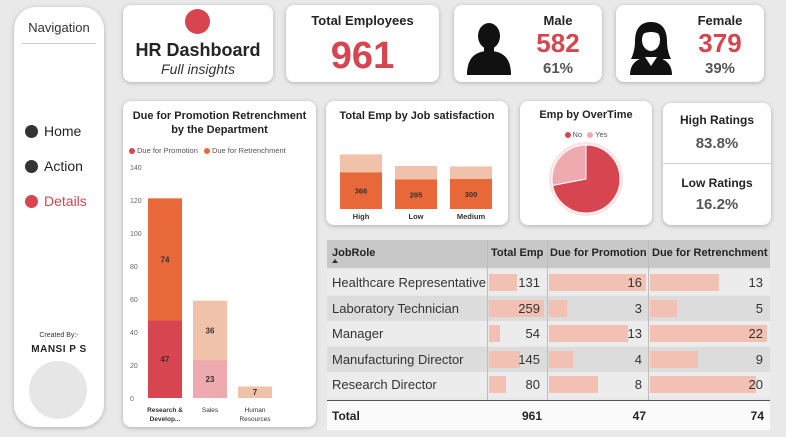 The height and width of the screenshot is (437, 786). What do you see at coordinates (409, 282) in the screenshot?
I see `jobrole-cell: Healthcare Representative` at bounding box center [409, 282].